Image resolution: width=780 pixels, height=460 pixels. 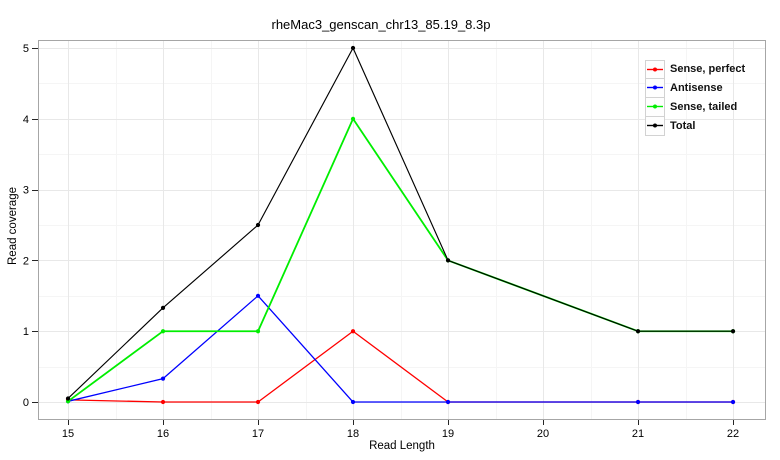 What do you see at coordinates (258, 434) in the screenshot?
I see `x-tick-label: 17` at bounding box center [258, 434].